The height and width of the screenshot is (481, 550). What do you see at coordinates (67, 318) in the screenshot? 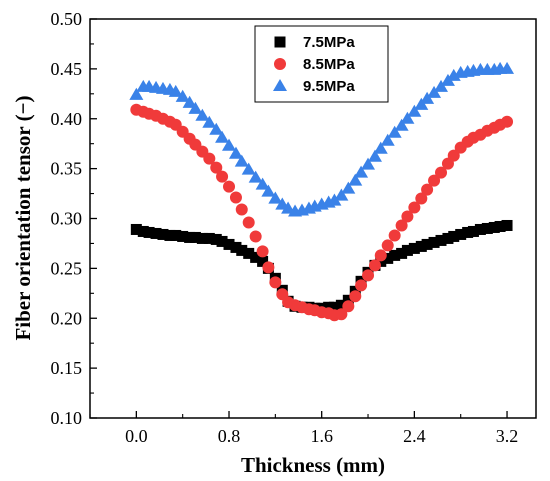
I see `y-tick-label: 0.20` at bounding box center [67, 318].